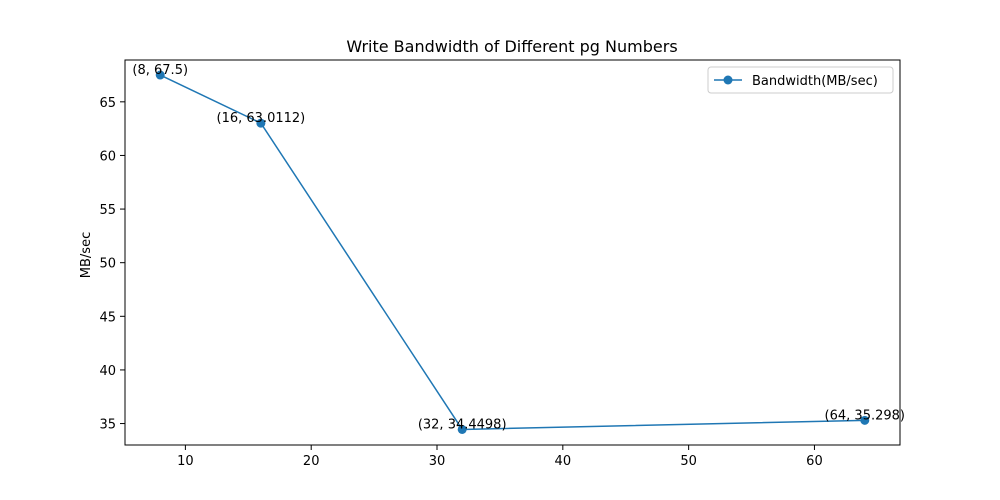 This screenshot has height=500, width=1000. What do you see at coordinates (107, 317) in the screenshot?
I see `y-tick-label: 45` at bounding box center [107, 317].